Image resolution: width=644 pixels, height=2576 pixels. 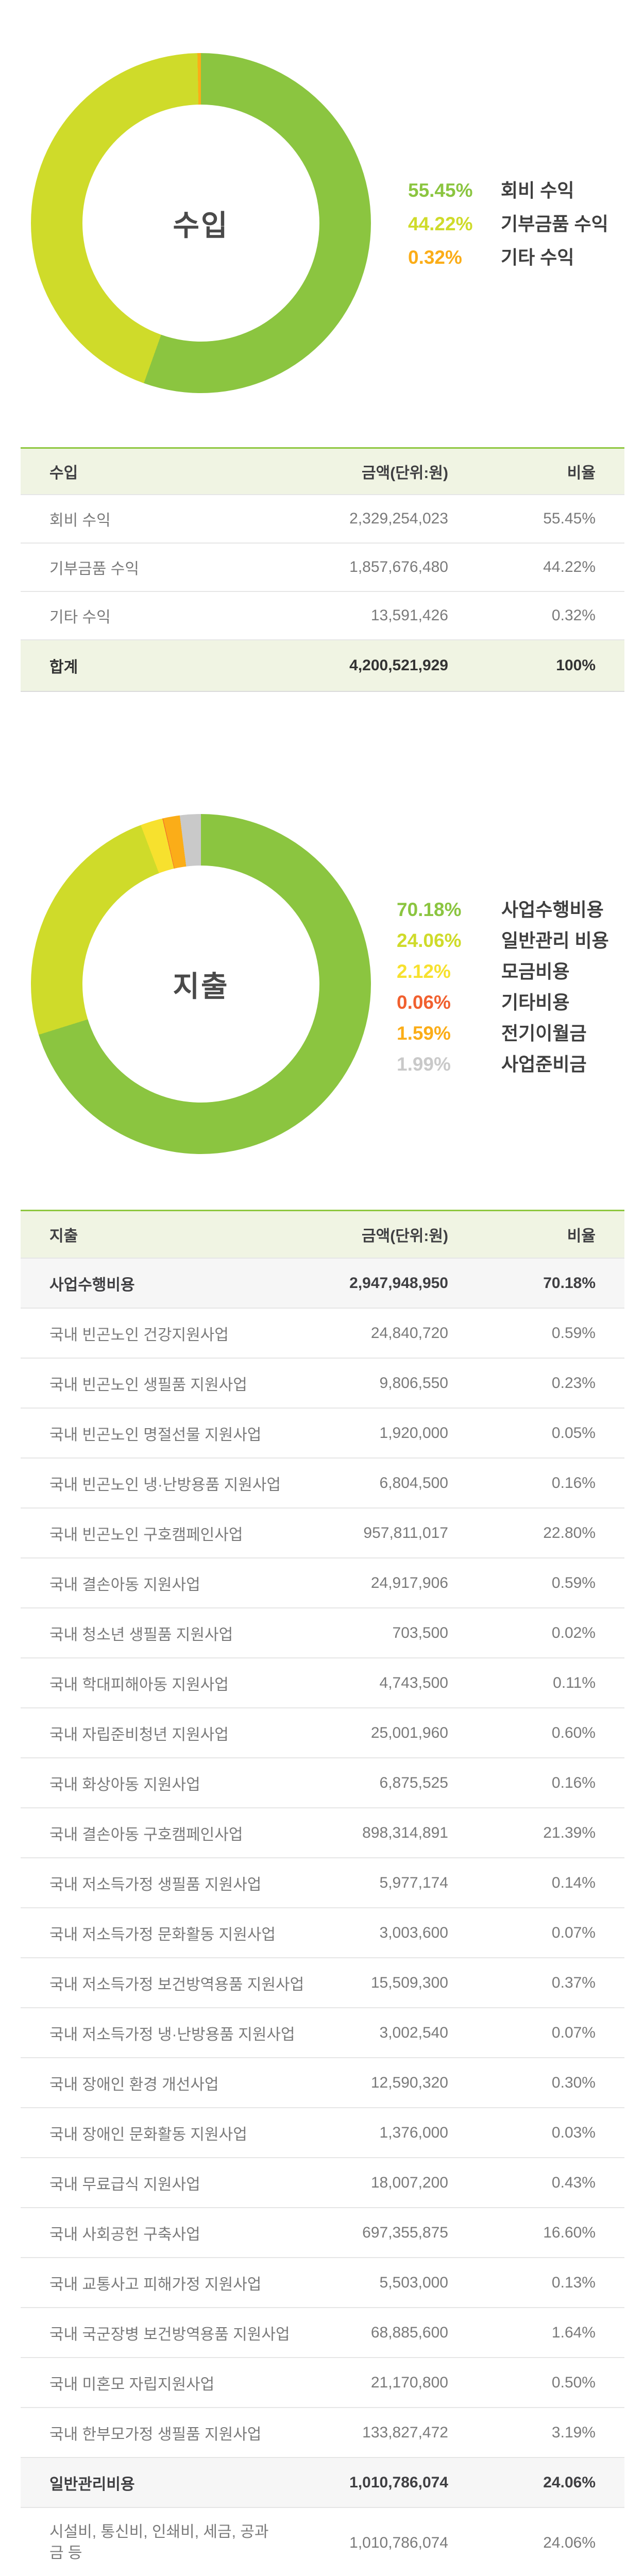 What do you see at coordinates (508, 226) in the screenshot?
I see `income-legend: 55.45% 회비 수익 44.22% 기부금품 수익 0.32% 기타 수익` at bounding box center [508, 226].